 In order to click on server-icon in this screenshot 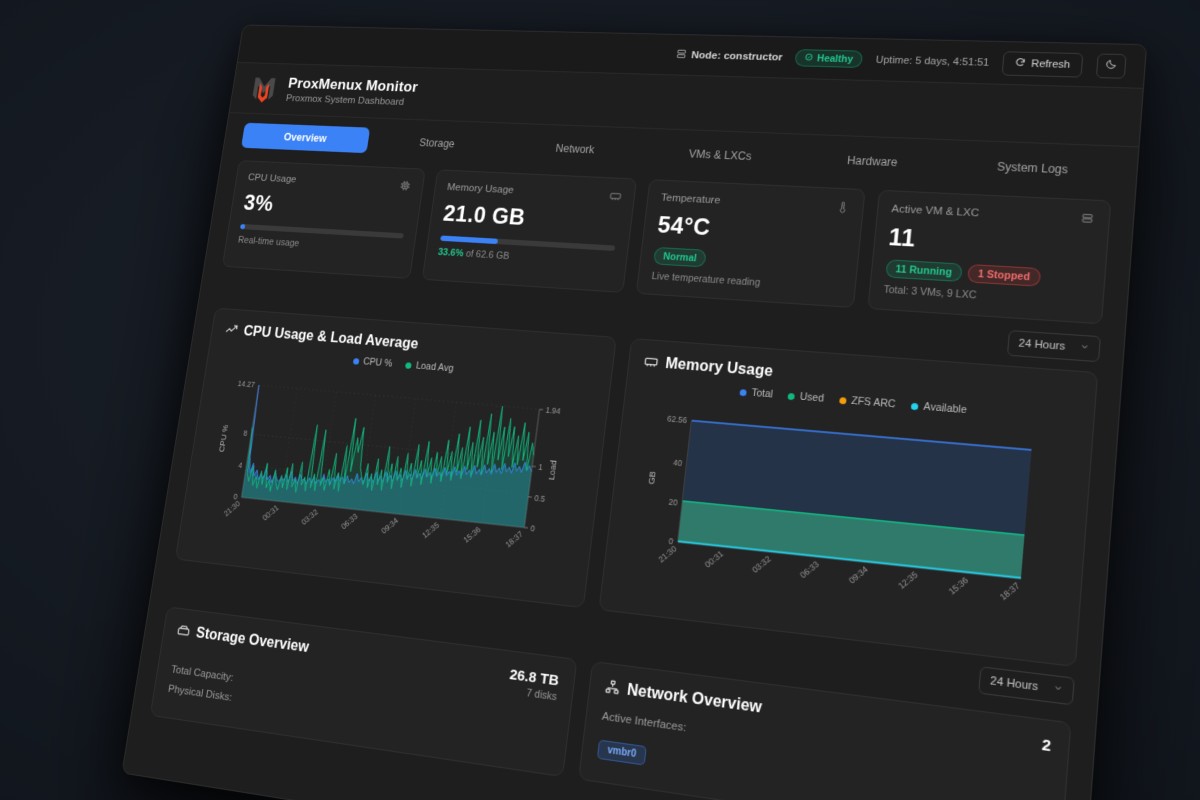, I will do `click(680, 54)`.